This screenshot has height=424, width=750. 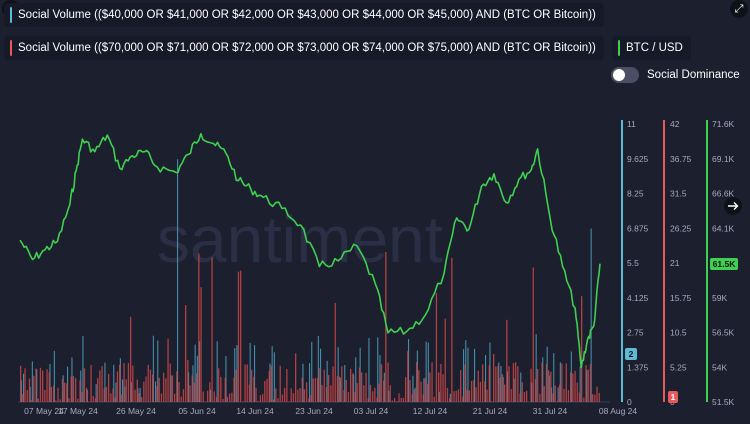 What do you see at coordinates (733, 206) in the screenshot?
I see `arrow-right-icon` at bounding box center [733, 206].